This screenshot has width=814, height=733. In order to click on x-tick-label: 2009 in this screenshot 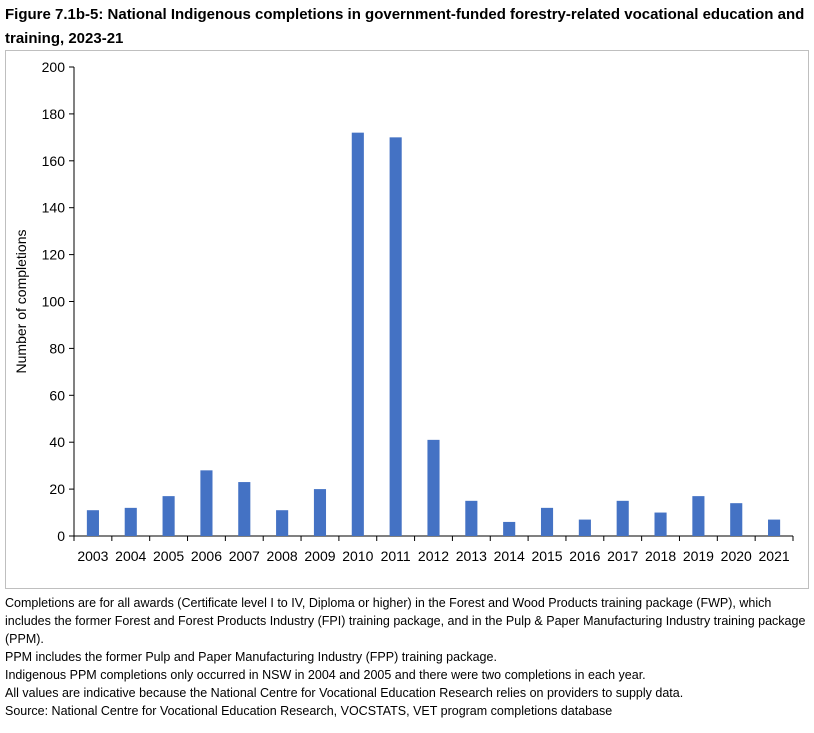, I will do `click(319, 556)`.